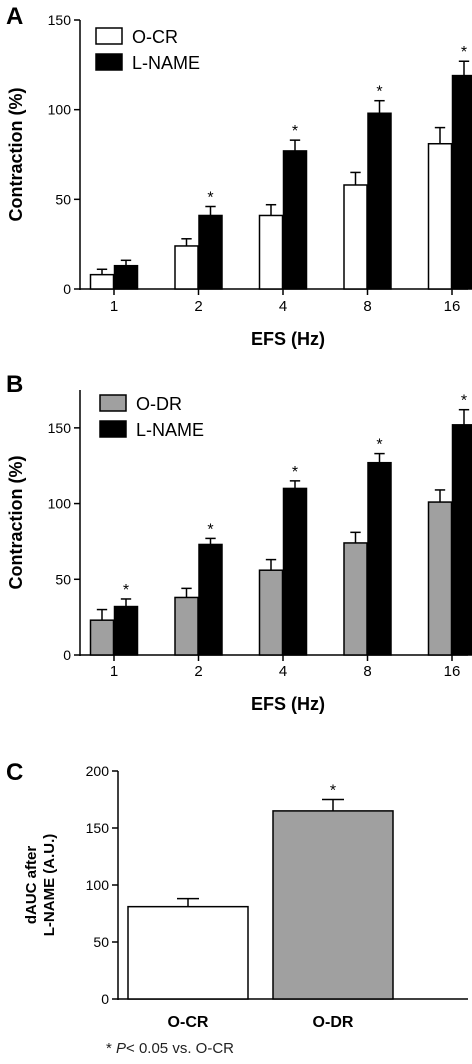 The image size is (472, 1064). What do you see at coordinates (98, 885) in the screenshot?
I see `panel-c-y-tick-label: 100` at bounding box center [98, 885].